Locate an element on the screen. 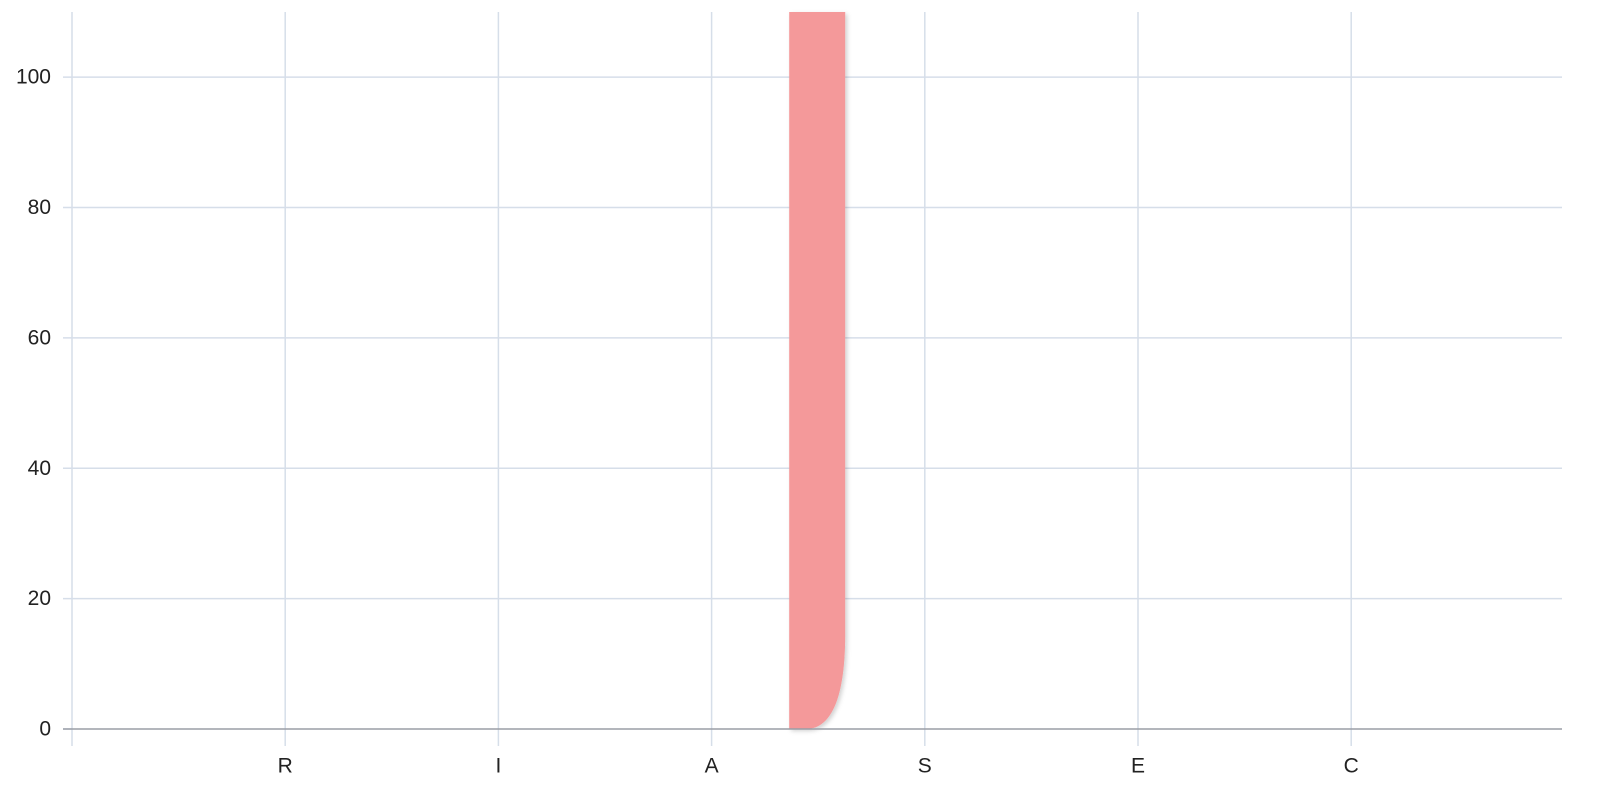  x-tick-label: I is located at coordinates (498, 766).